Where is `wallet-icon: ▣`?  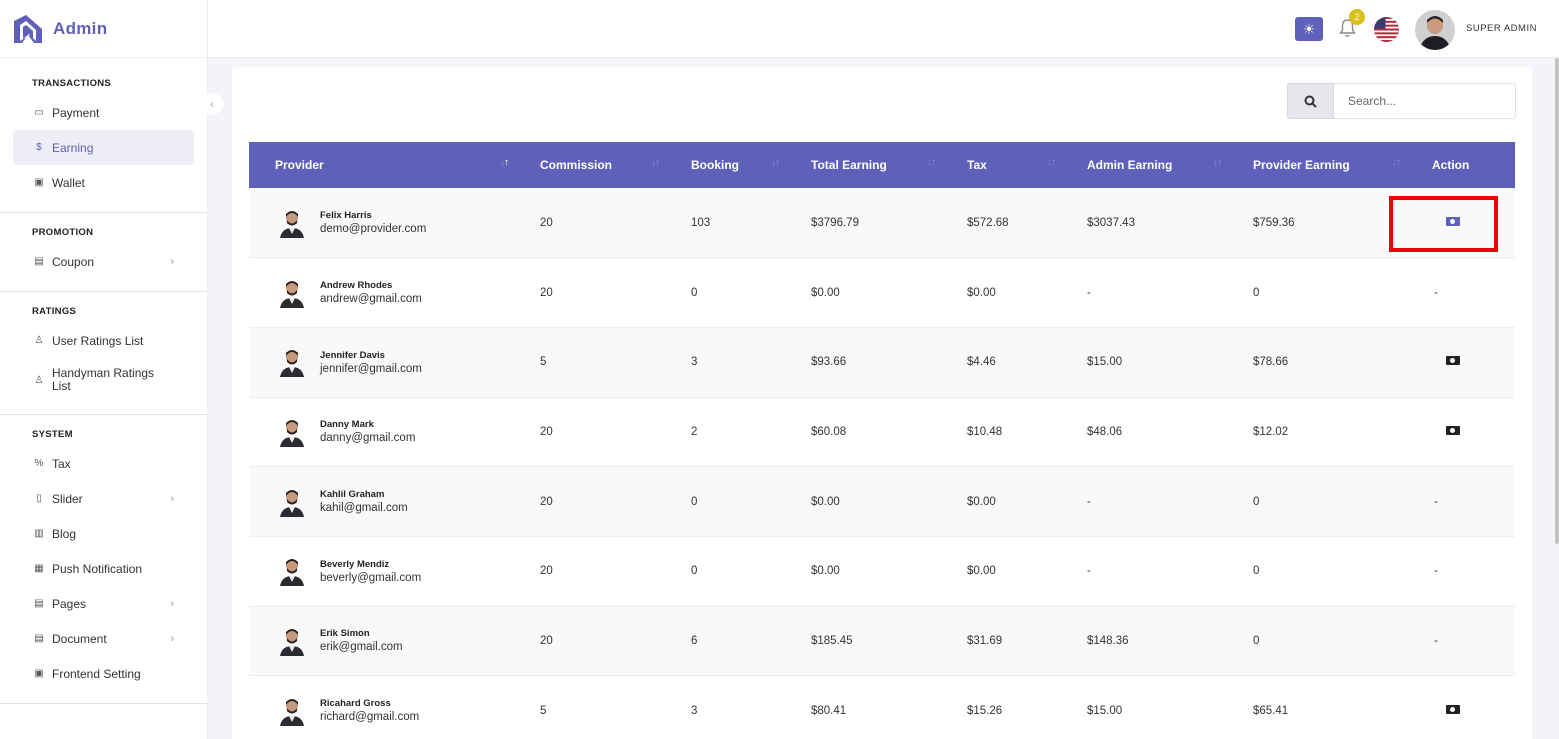
wallet-icon: ▣ is located at coordinates (39, 182).